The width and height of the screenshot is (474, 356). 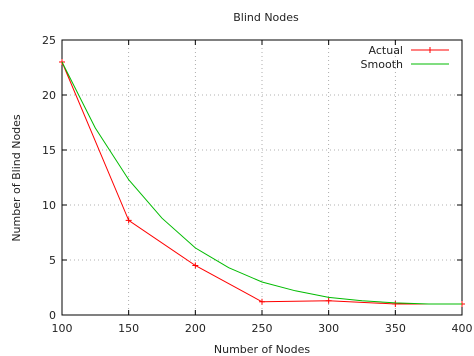 I want to click on chart-title: Blind Nodes, so click(x=266, y=17).